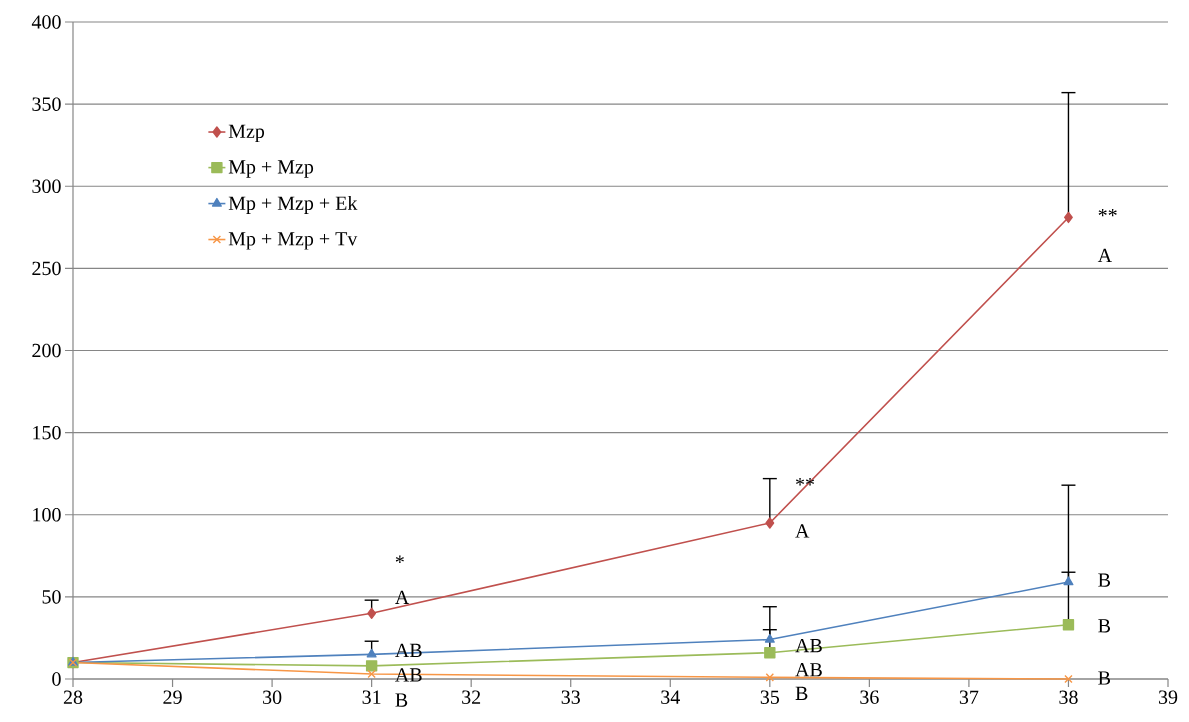 The image size is (1189, 722). I want to click on x-tick-label: 36, so click(869, 697).